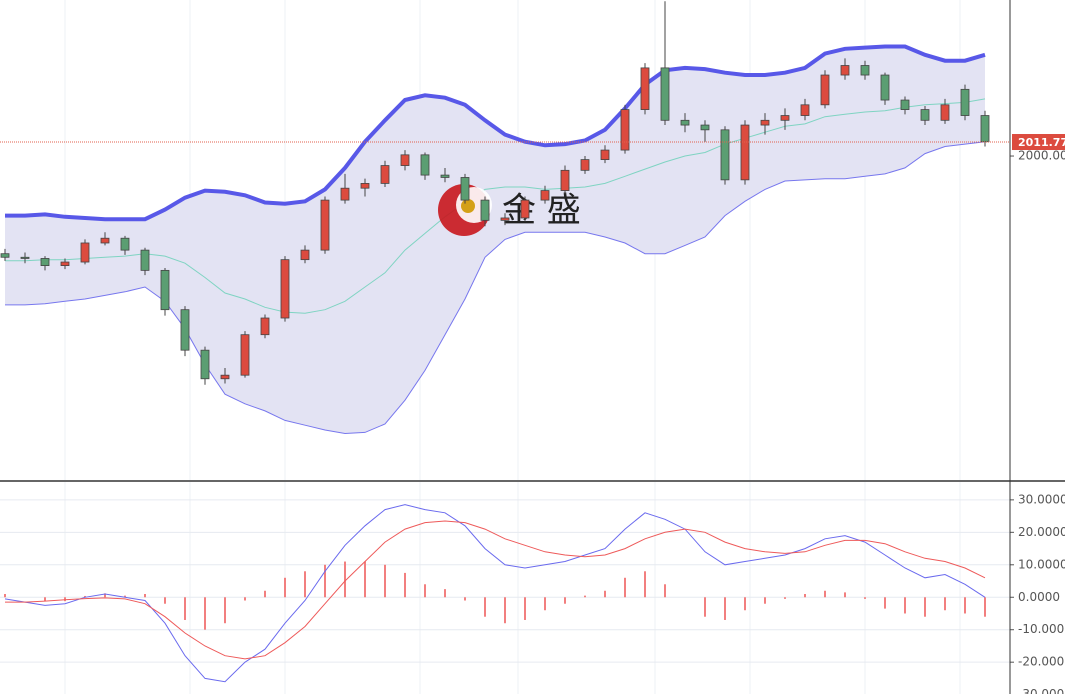  I want to click on y-tick-label: 0.0000, so click(1039, 597).